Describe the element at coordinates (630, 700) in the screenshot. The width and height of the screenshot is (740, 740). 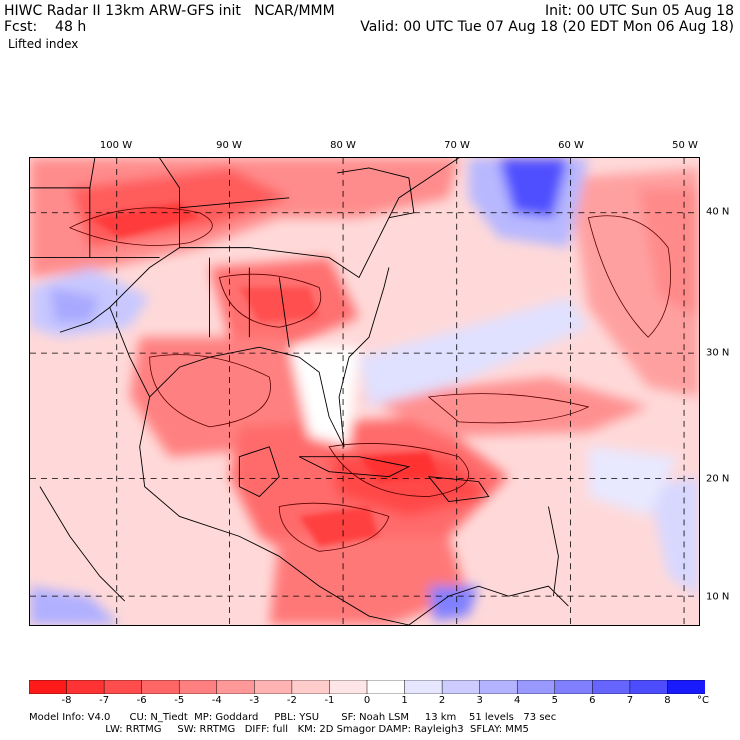
I see `colorbar-tick: 7` at that location.